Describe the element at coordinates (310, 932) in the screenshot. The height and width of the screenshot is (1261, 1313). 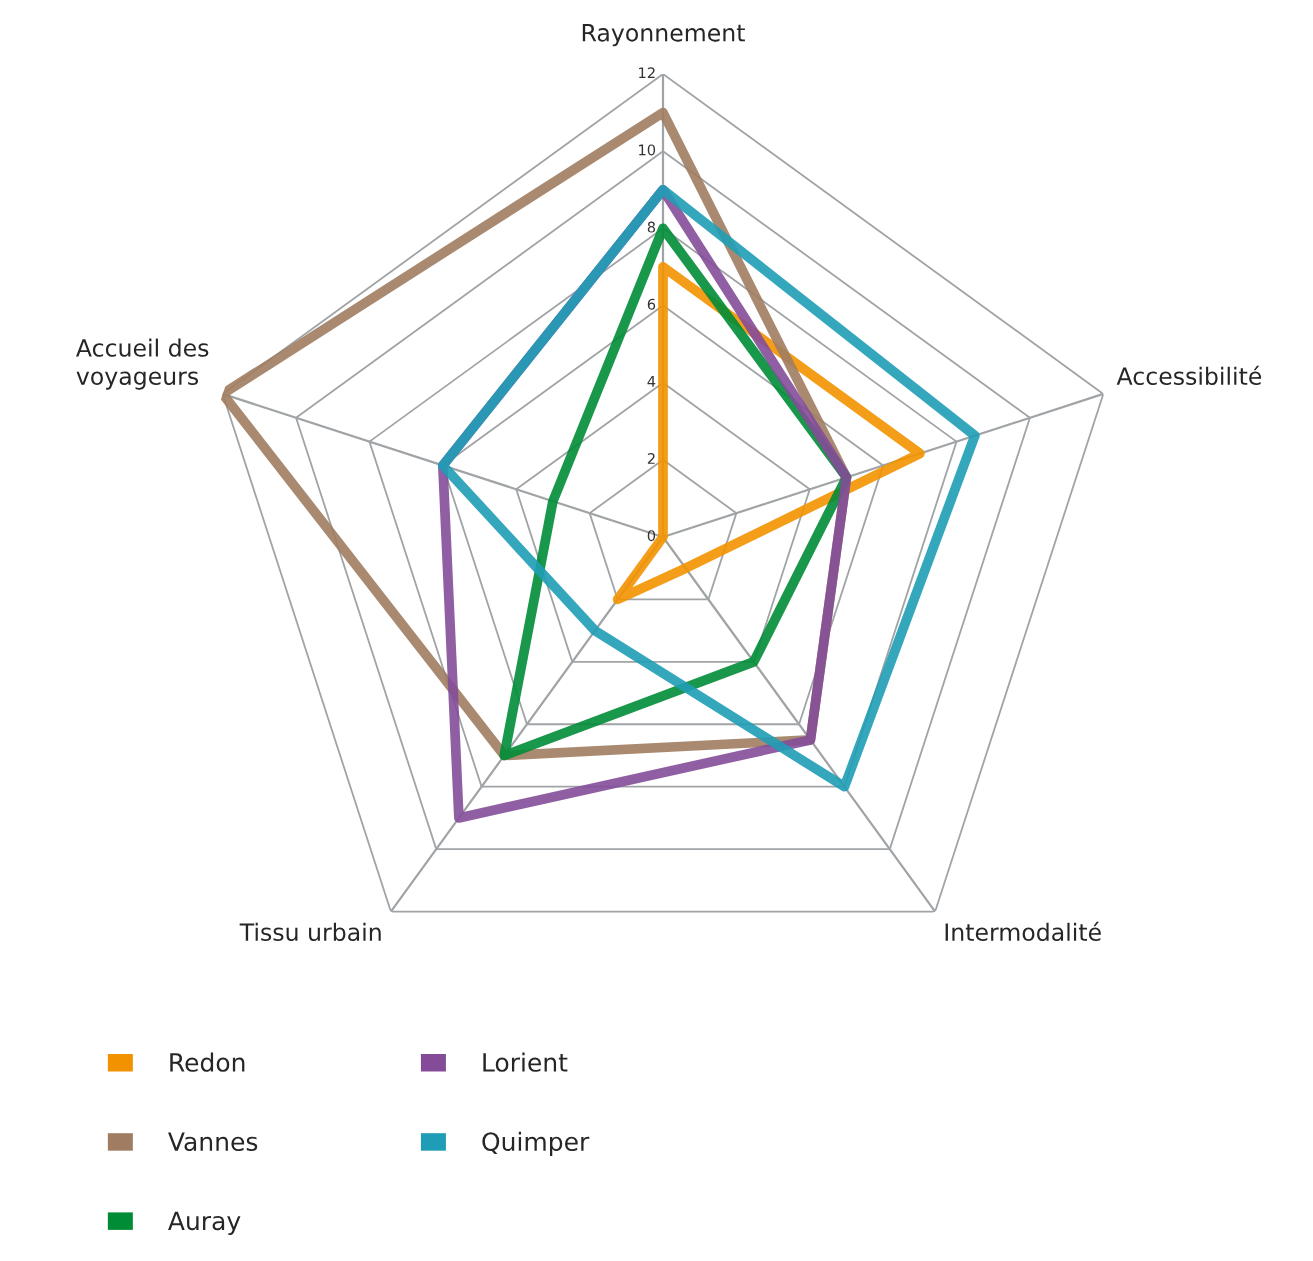
I see `spoke-label: Tissu urbain` at that location.